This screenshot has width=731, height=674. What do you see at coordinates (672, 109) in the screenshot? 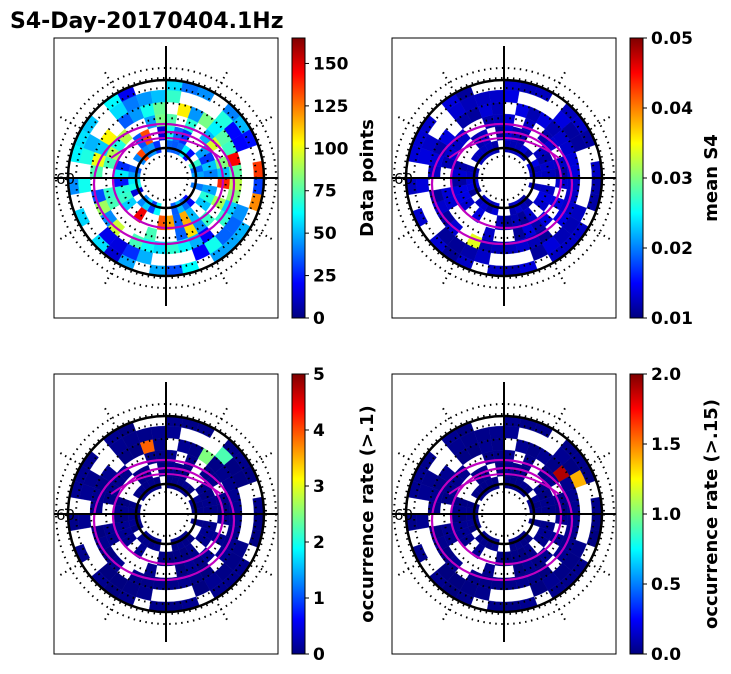
I see `colorbar-tick-label: 0.04` at bounding box center [672, 109].